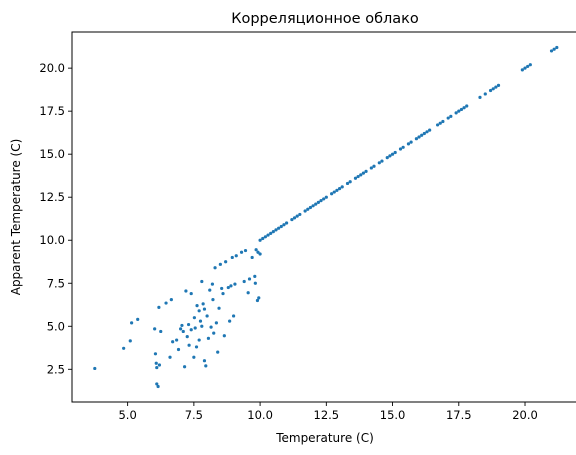 Image resolution: width=576 pixels, height=455 pixels. Describe the element at coordinates (56, 326) in the screenshot. I see `y-tick-label: 5.0` at that location.